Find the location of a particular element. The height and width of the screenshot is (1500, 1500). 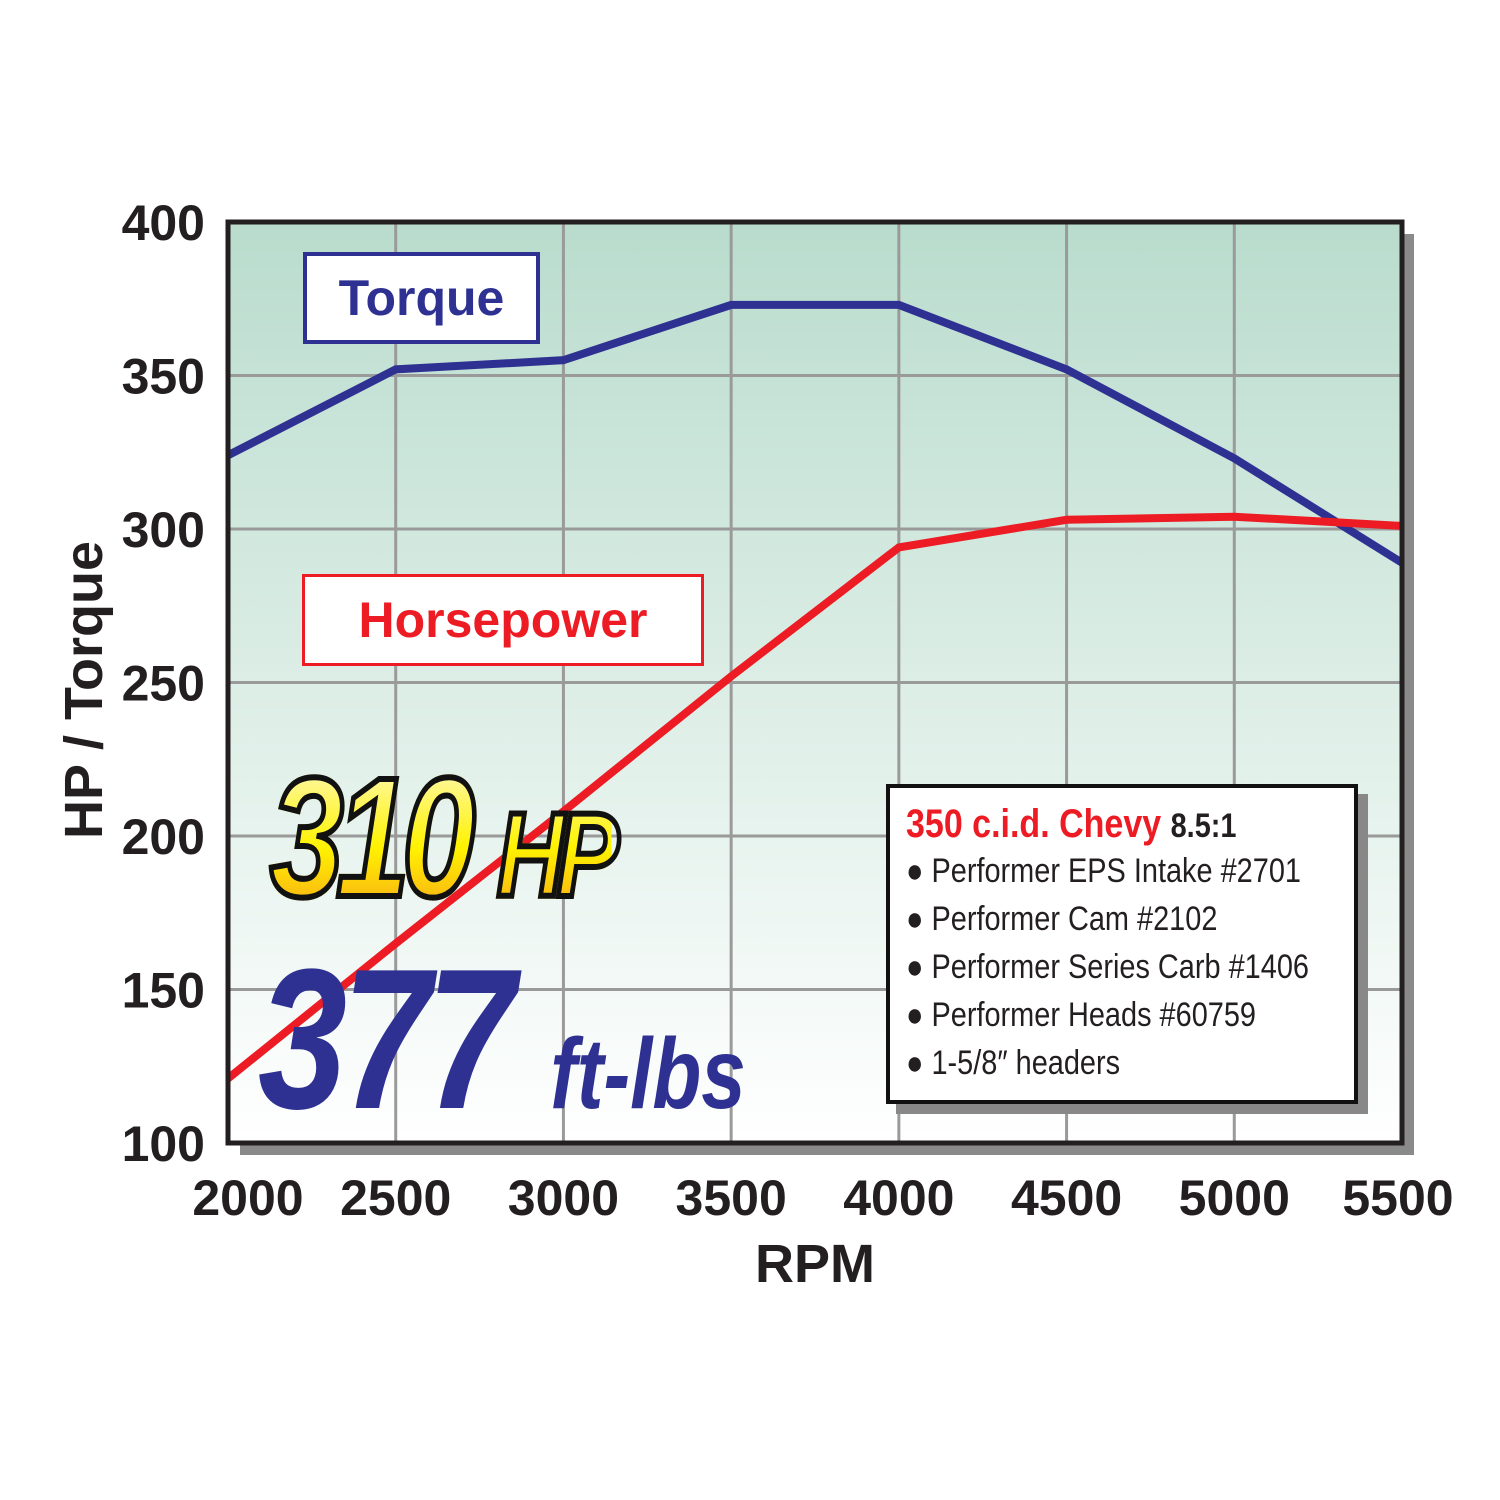

spec-title: 350 c.i.d. Chevy 8.5:1 is located at coordinates (1089, 824).